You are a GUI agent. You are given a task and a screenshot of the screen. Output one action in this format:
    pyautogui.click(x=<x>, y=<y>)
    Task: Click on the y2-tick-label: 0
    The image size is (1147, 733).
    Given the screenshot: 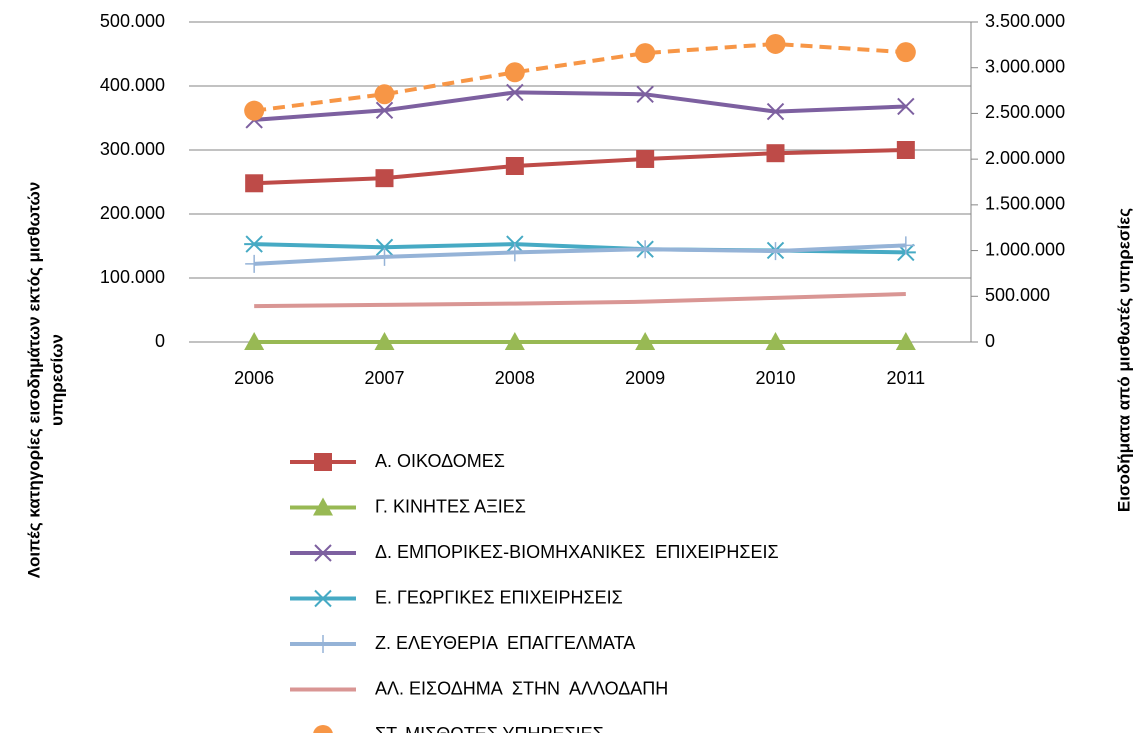 What is the action you would take?
    pyautogui.click(x=990, y=341)
    